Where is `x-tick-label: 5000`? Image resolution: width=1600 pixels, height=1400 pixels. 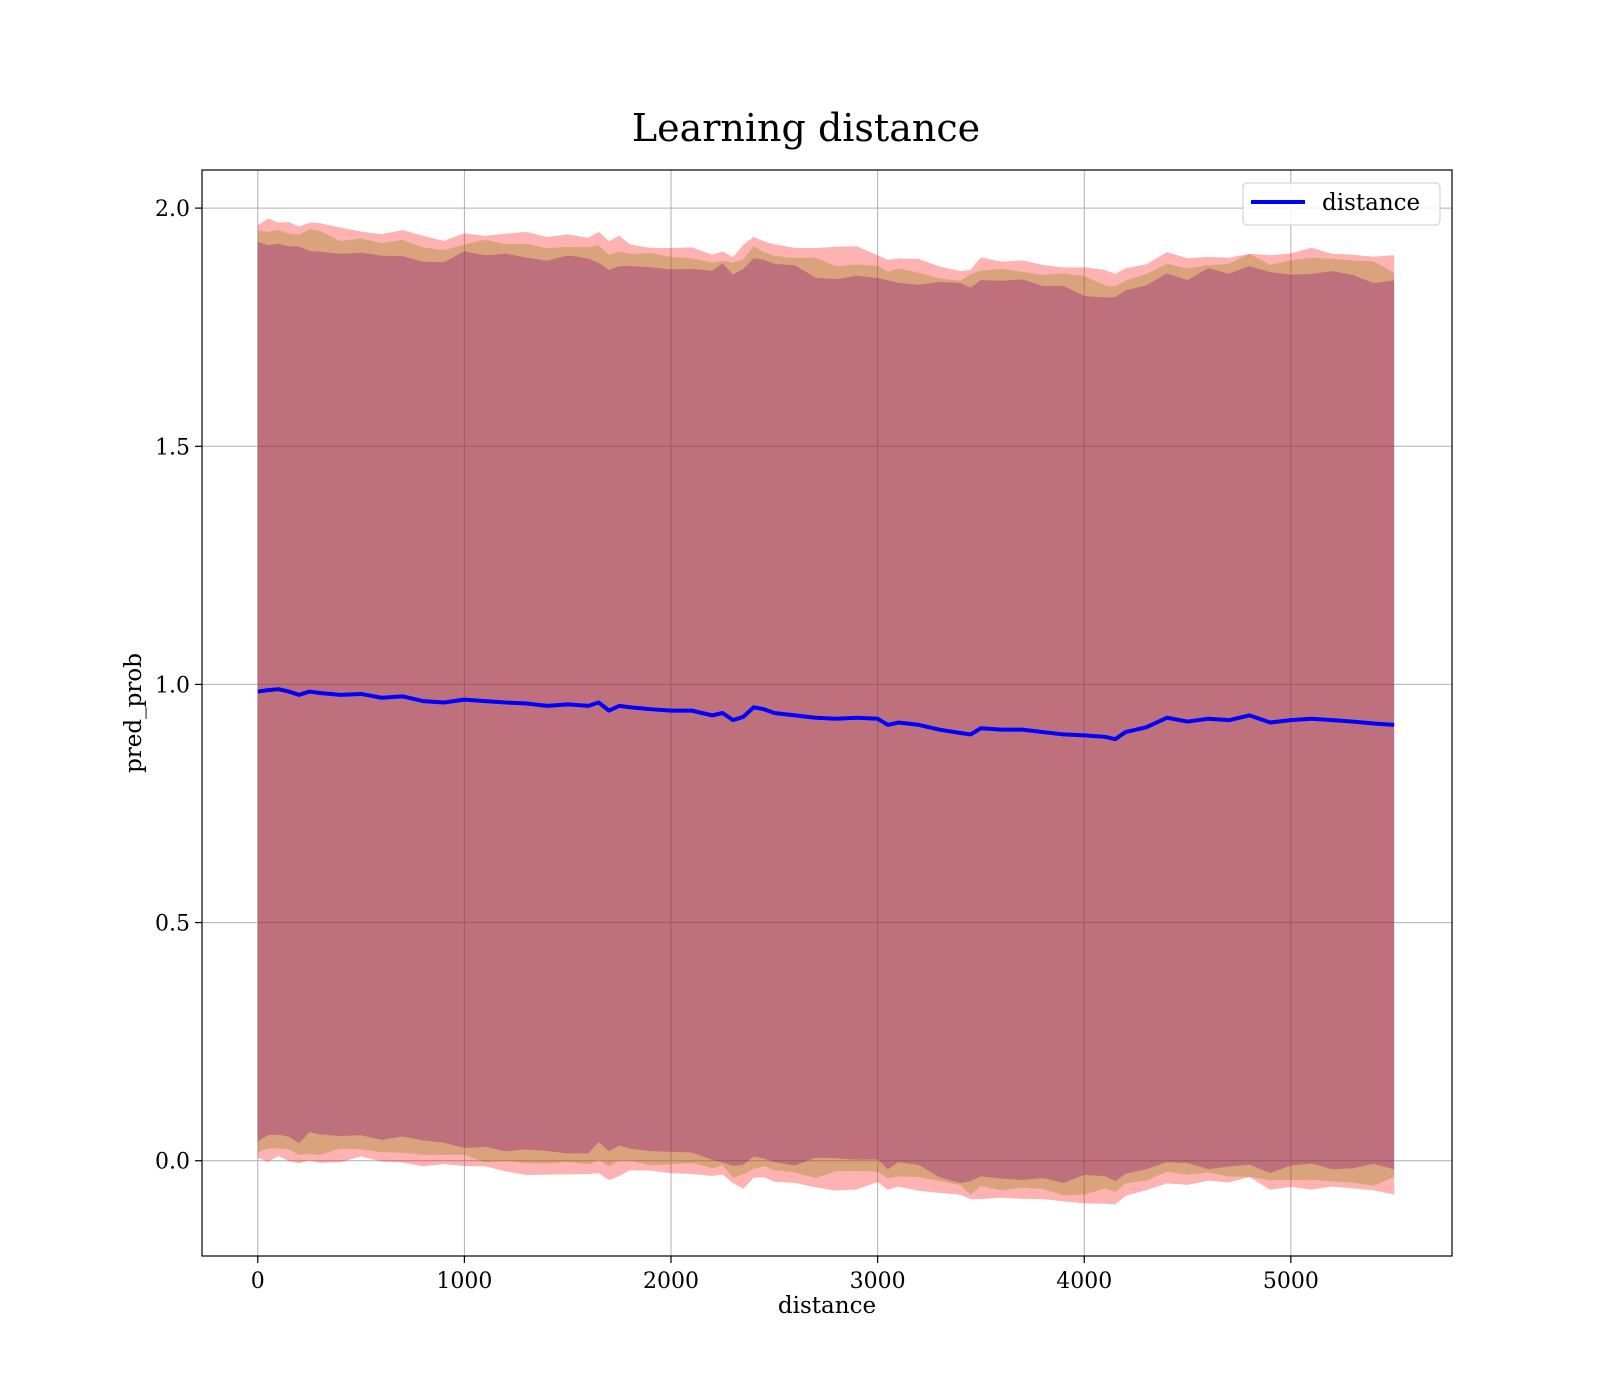
x-tick-label: 5000 is located at coordinates (1291, 1281).